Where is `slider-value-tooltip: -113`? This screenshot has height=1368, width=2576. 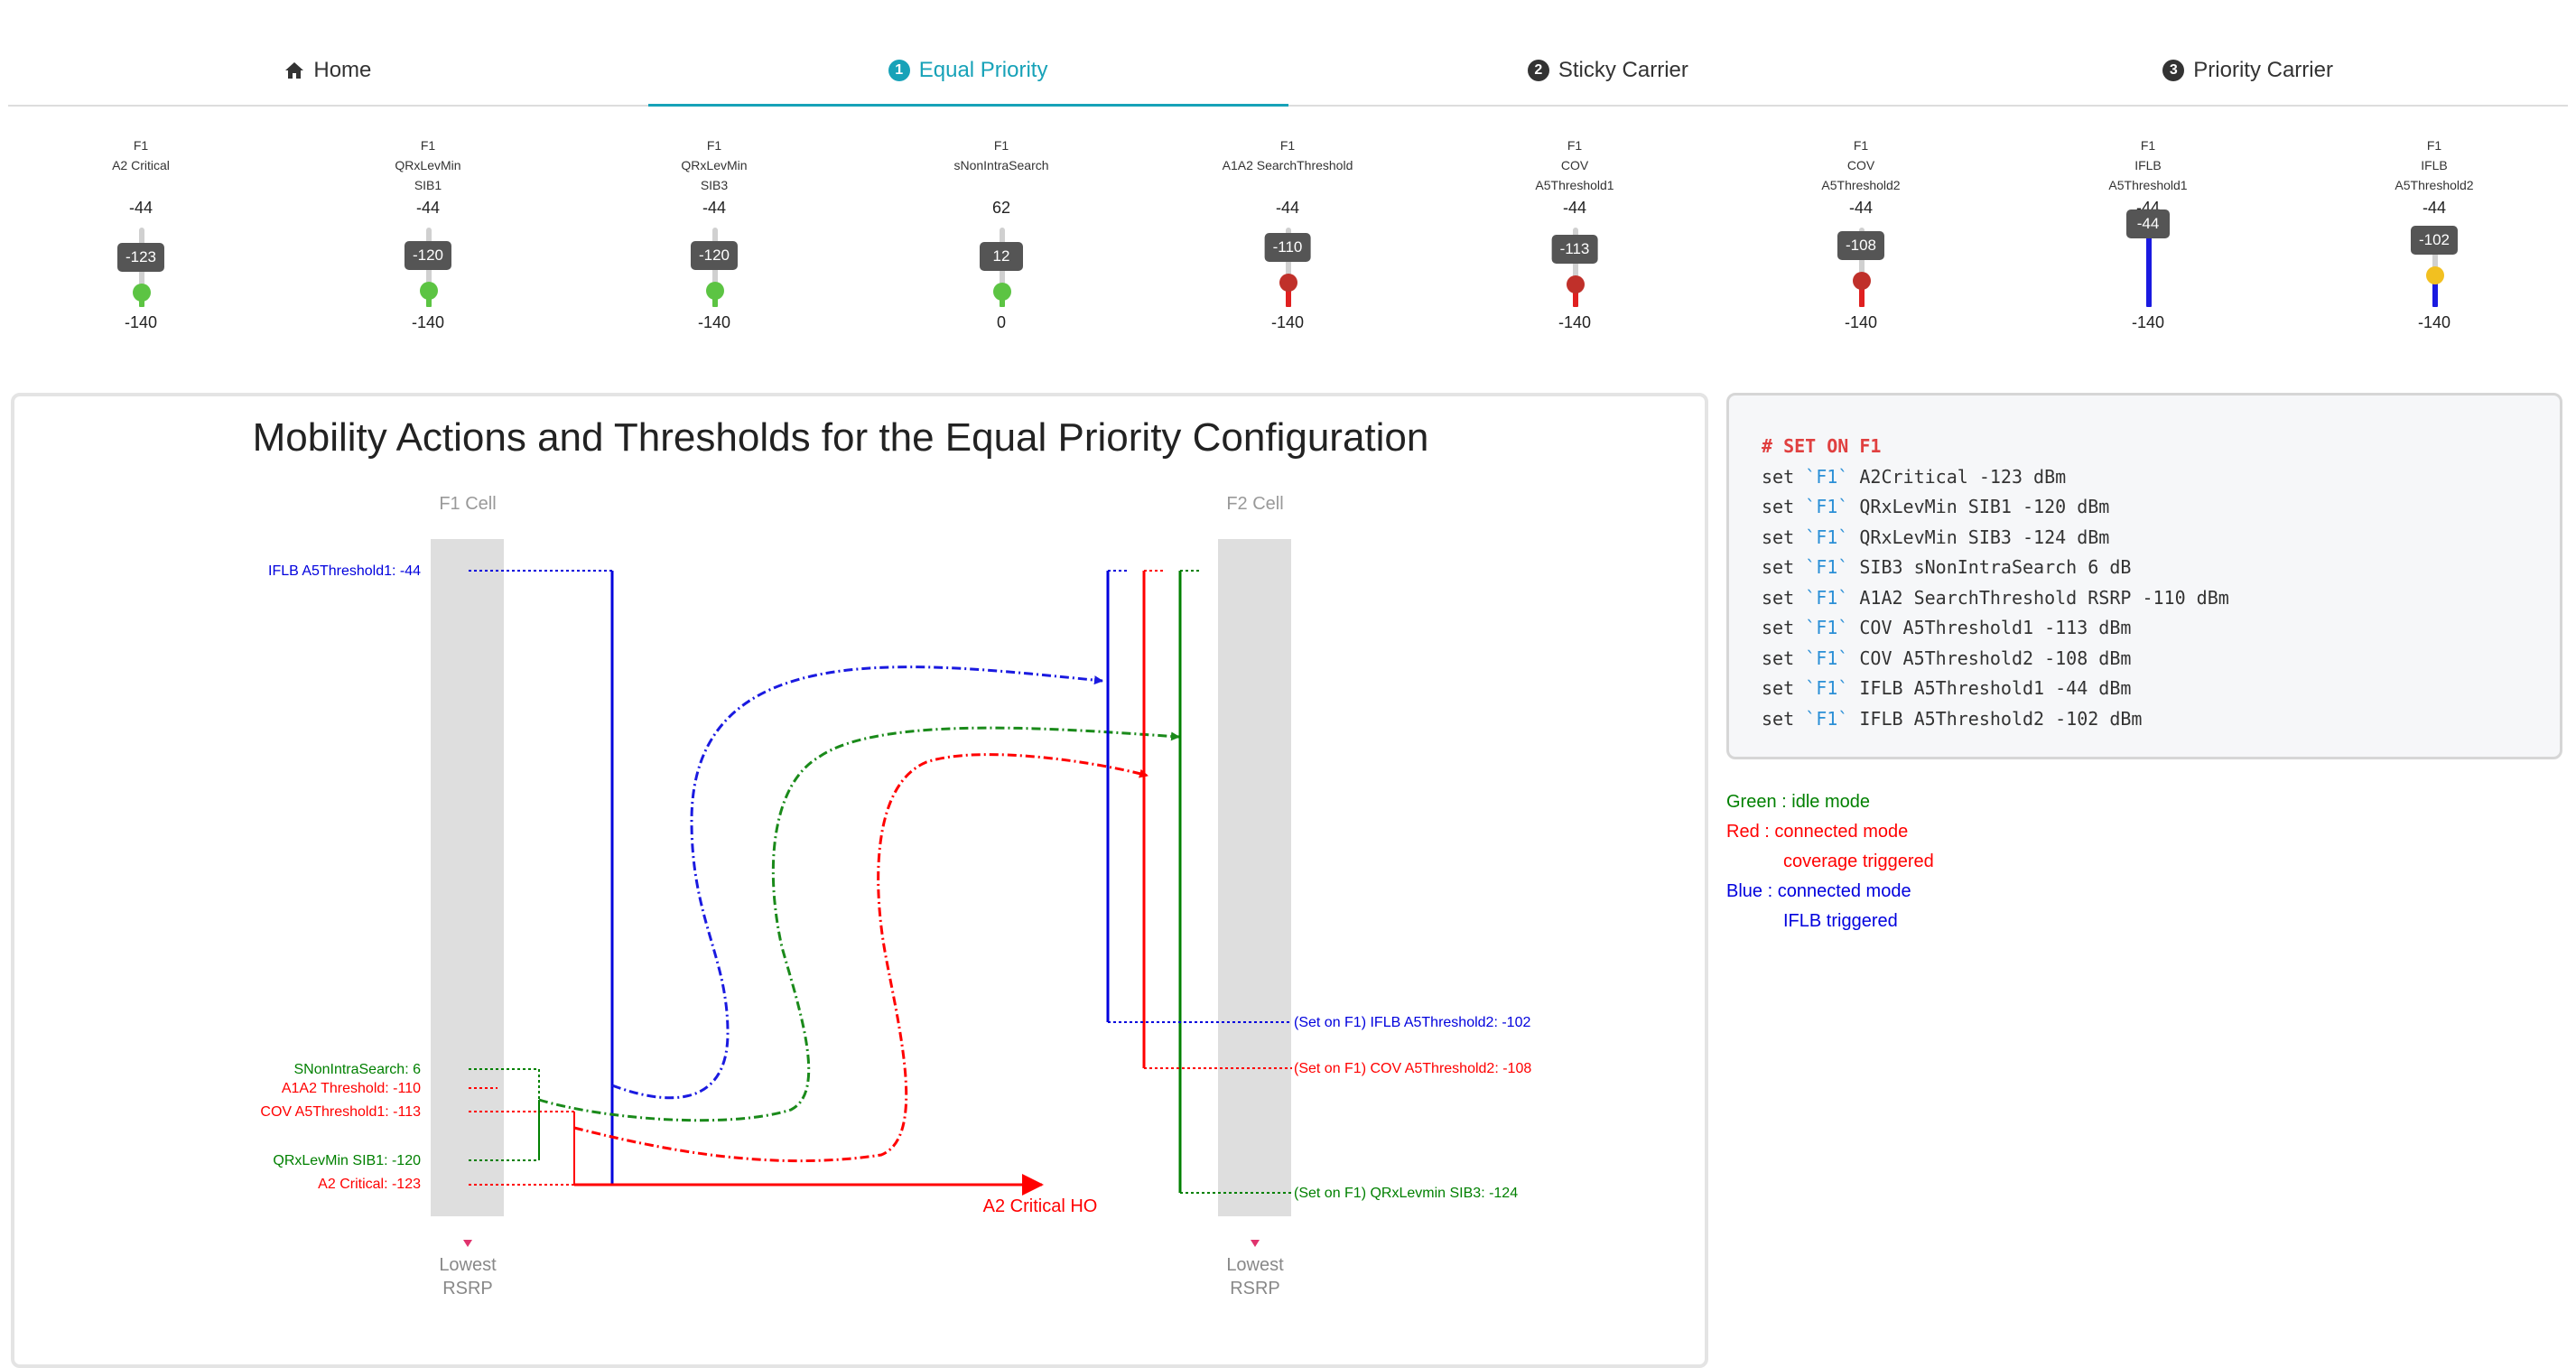
slider-value-tooltip: -113 is located at coordinates (1574, 250).